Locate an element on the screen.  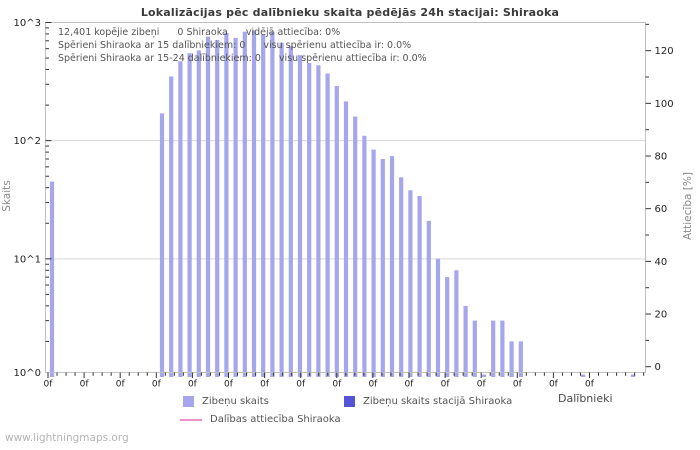
y2-tick-label: 120 is located at coordinates (664, 51).